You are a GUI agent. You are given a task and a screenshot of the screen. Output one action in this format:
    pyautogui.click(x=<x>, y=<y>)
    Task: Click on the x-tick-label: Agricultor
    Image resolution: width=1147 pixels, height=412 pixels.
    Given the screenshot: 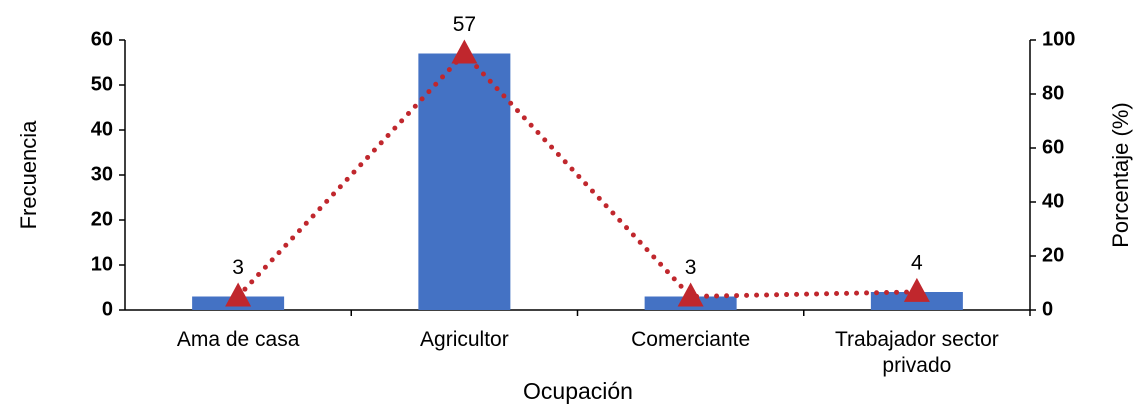 What is the action you would take?
    pyautogui.click(x=464, y=339)
    